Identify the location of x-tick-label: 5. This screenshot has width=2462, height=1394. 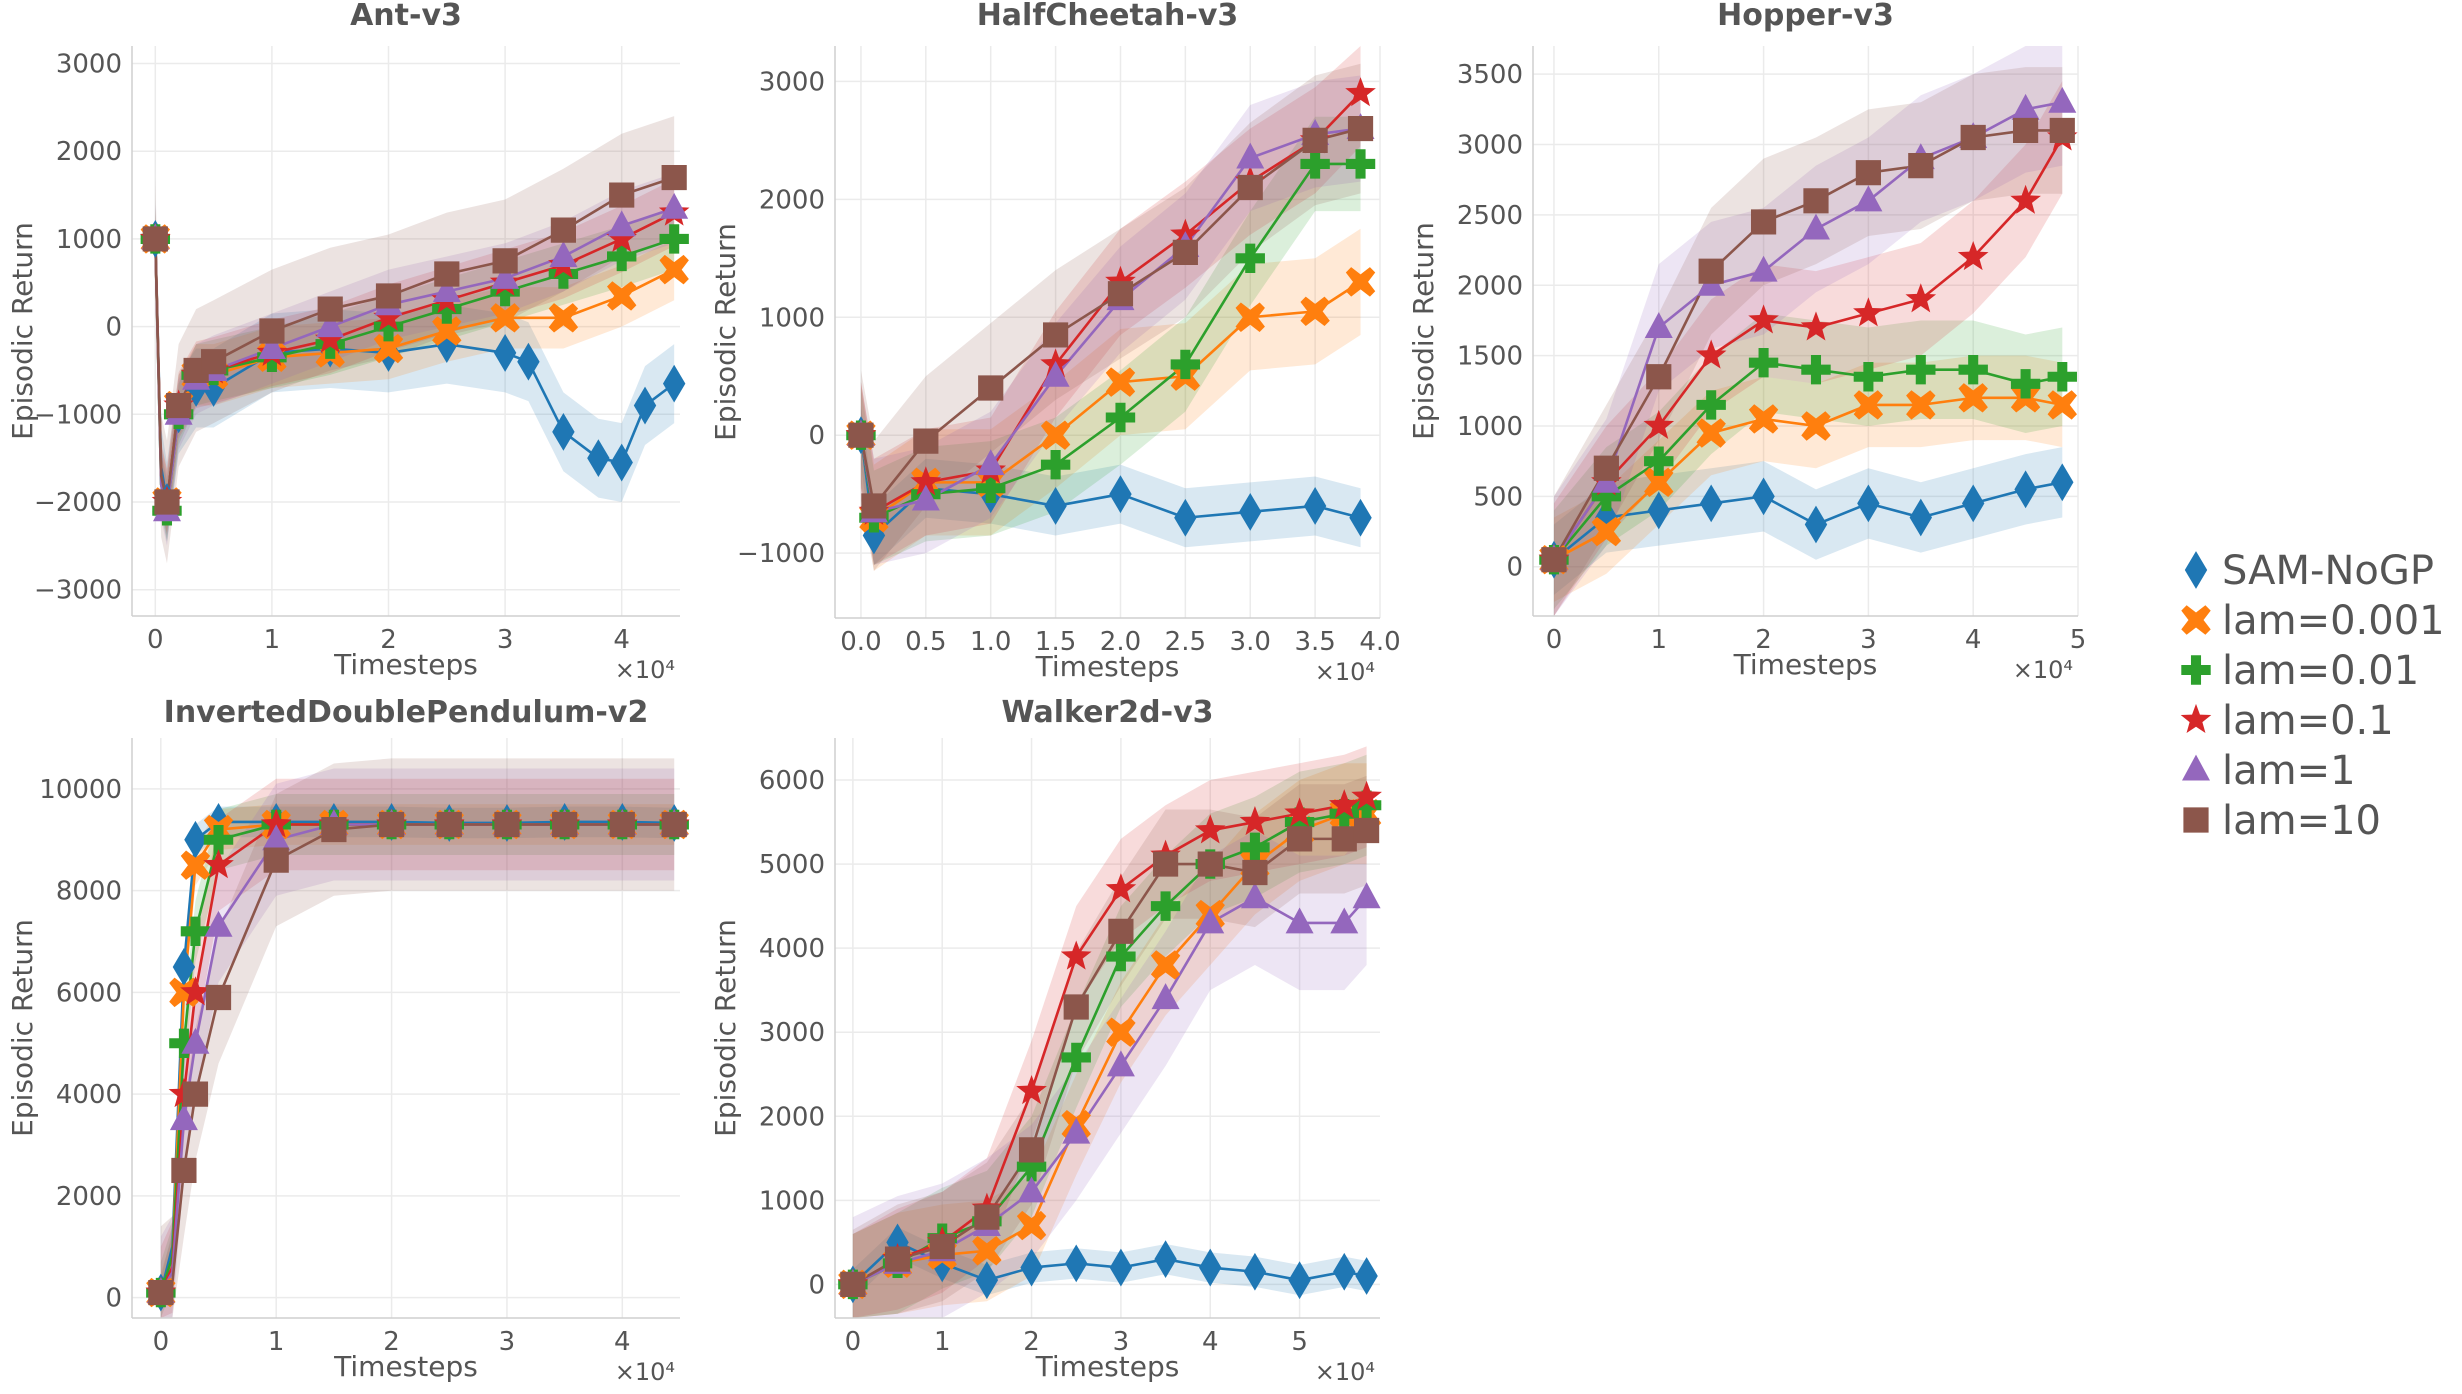
(2078, 640).